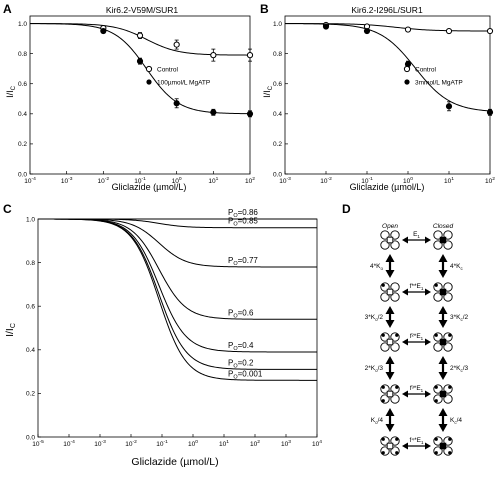  I want to click on legend-marker-mgatp-b, so click(407, 82).